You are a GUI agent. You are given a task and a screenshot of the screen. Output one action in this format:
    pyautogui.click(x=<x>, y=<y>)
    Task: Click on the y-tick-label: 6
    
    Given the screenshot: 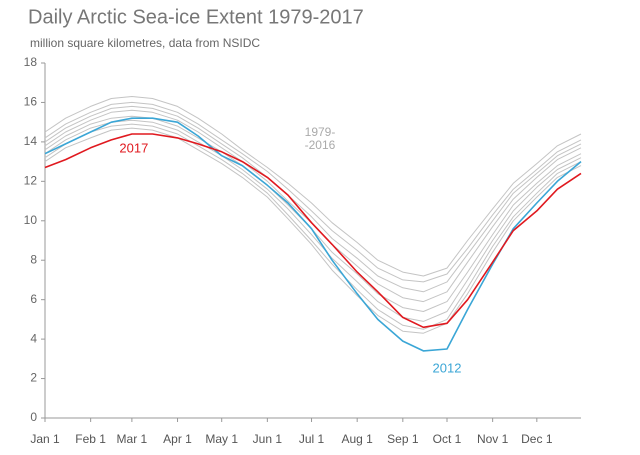 What is the action you would take?
    pyautogui.click(x=33, y=299)
    